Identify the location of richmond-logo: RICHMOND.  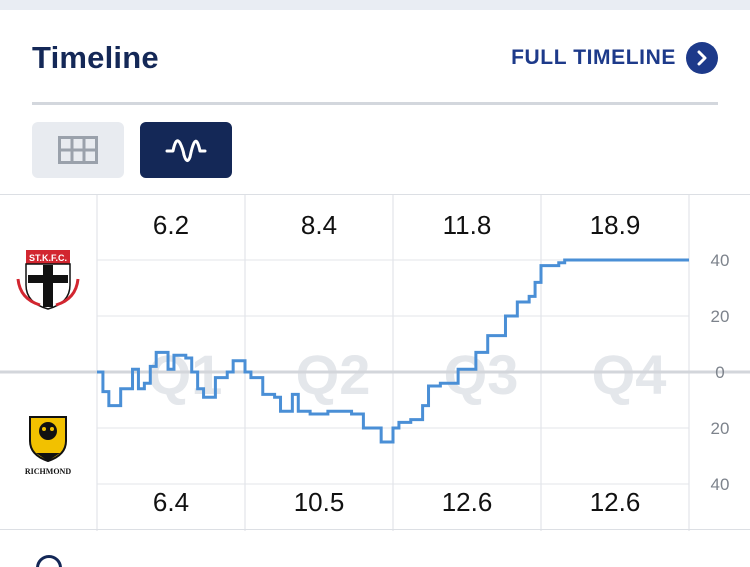
(48, 446).